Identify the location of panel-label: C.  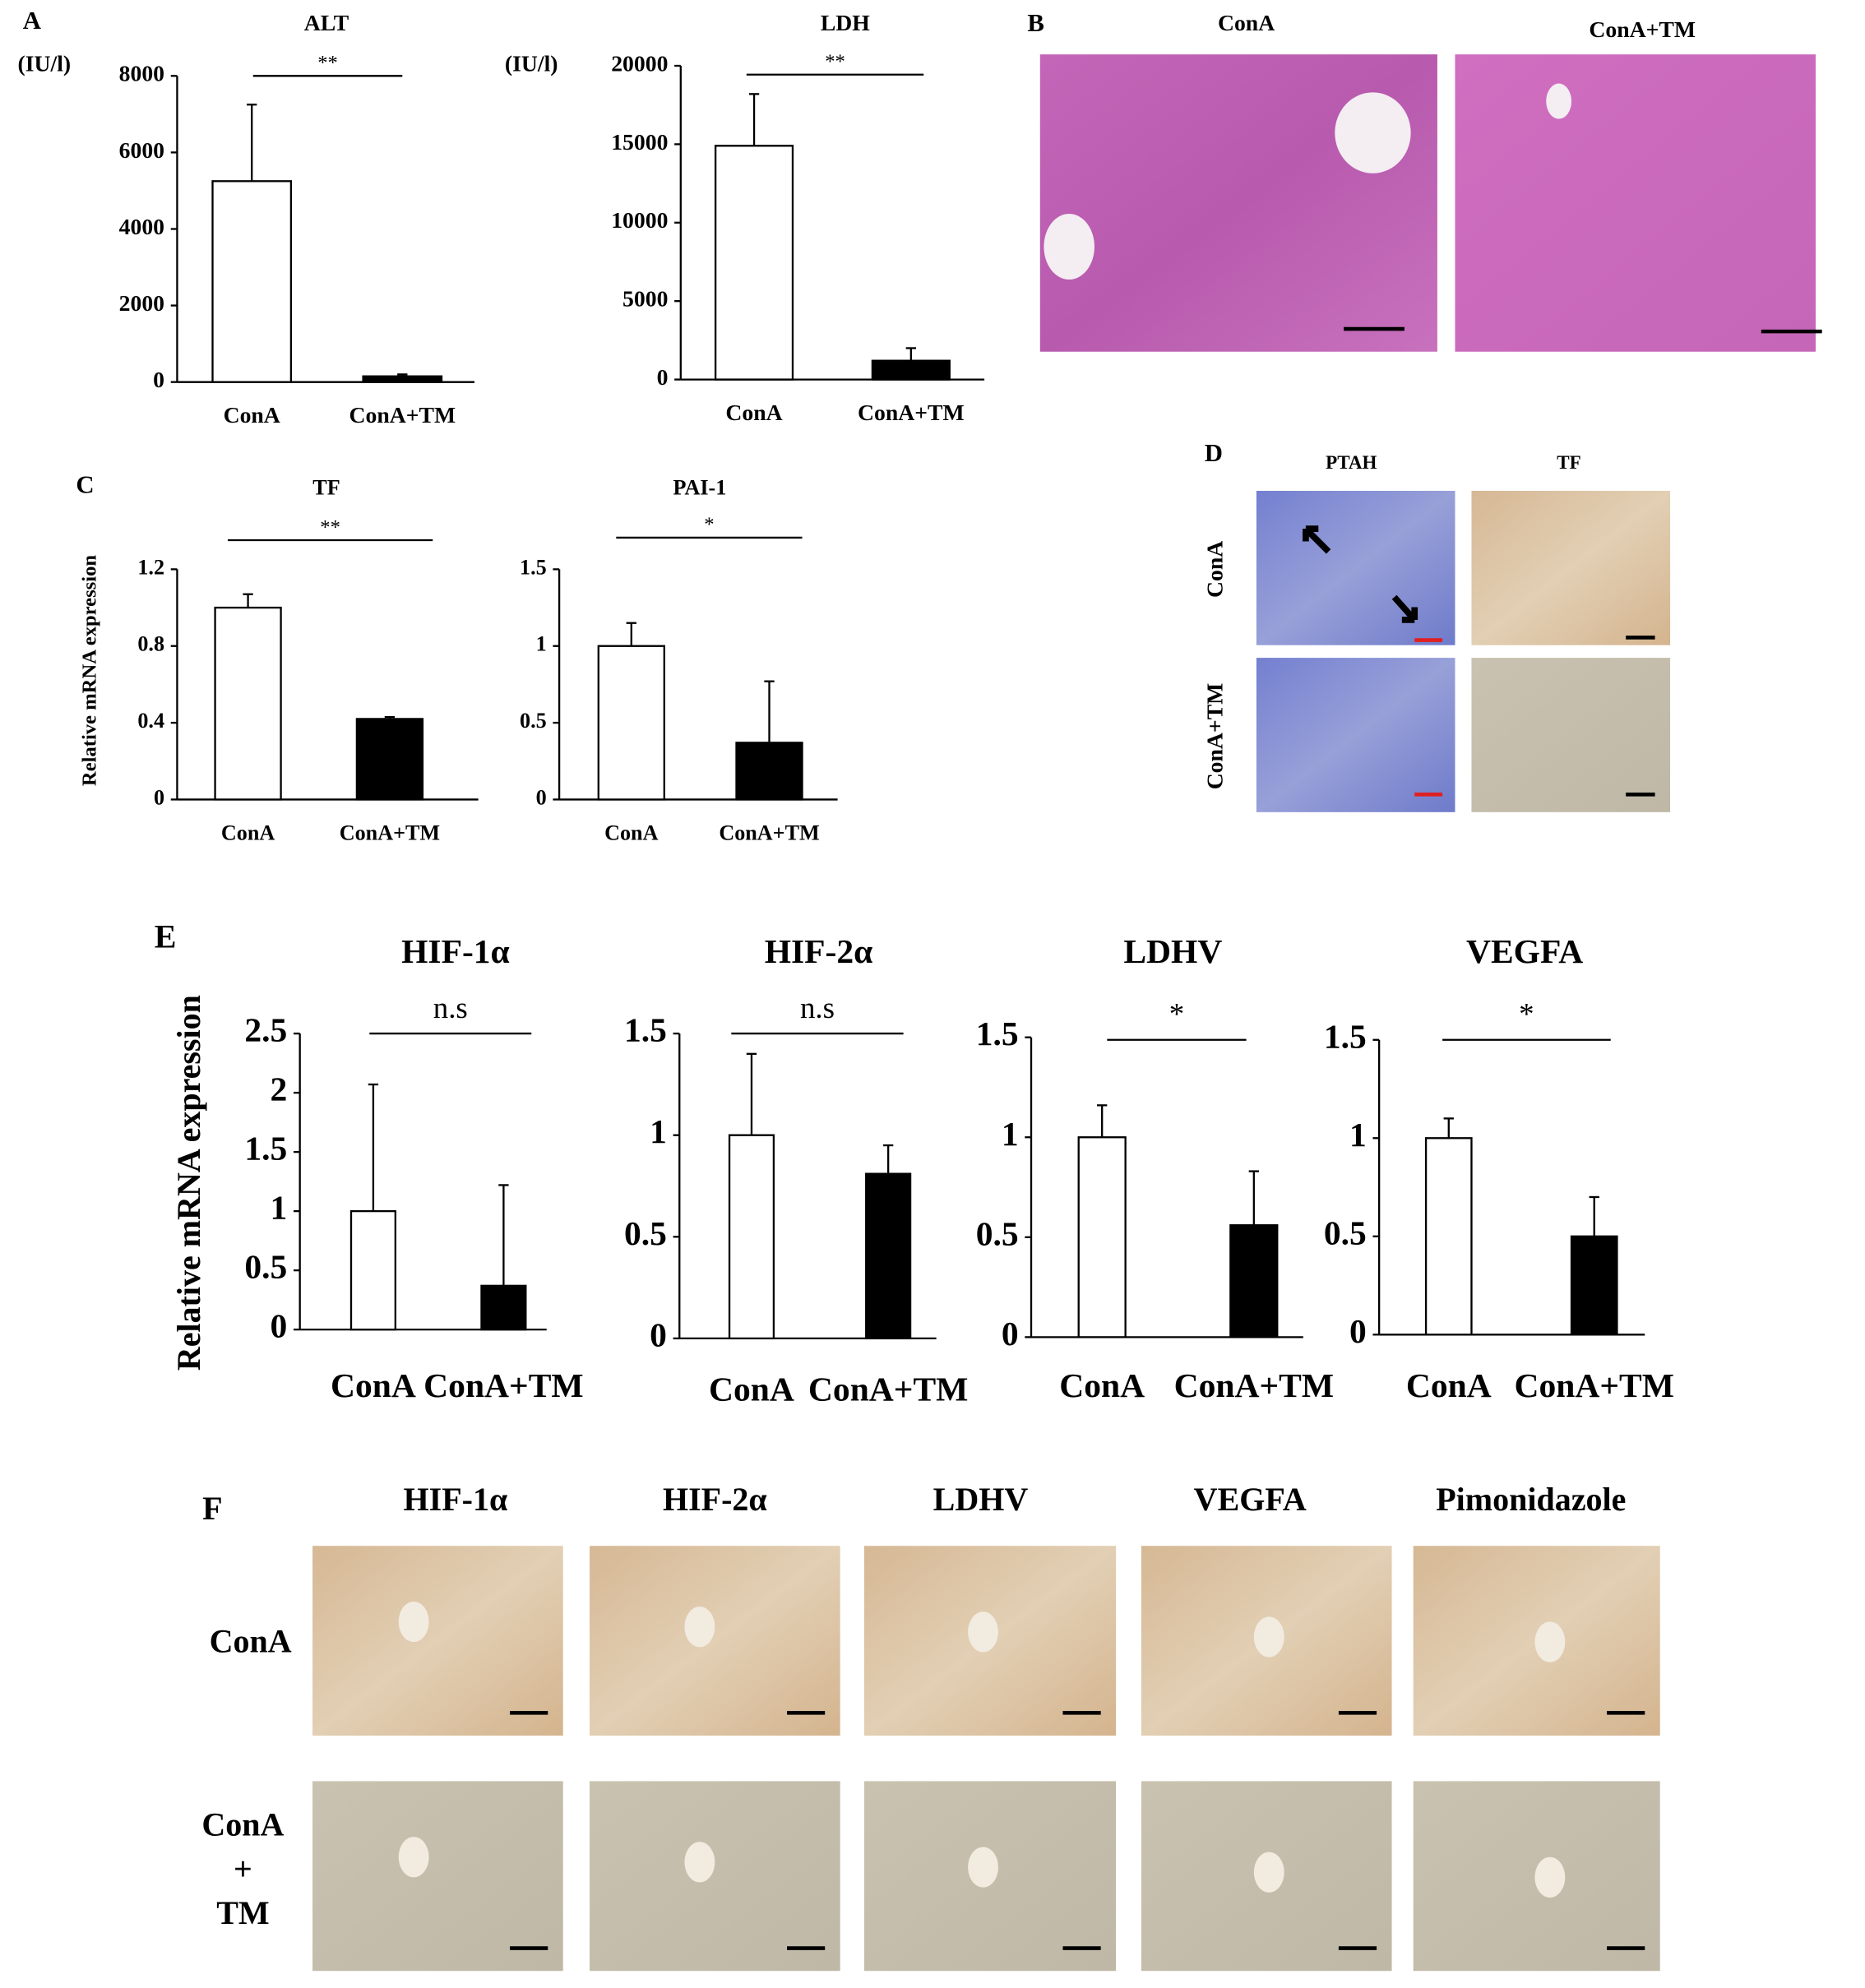
(85, 484).